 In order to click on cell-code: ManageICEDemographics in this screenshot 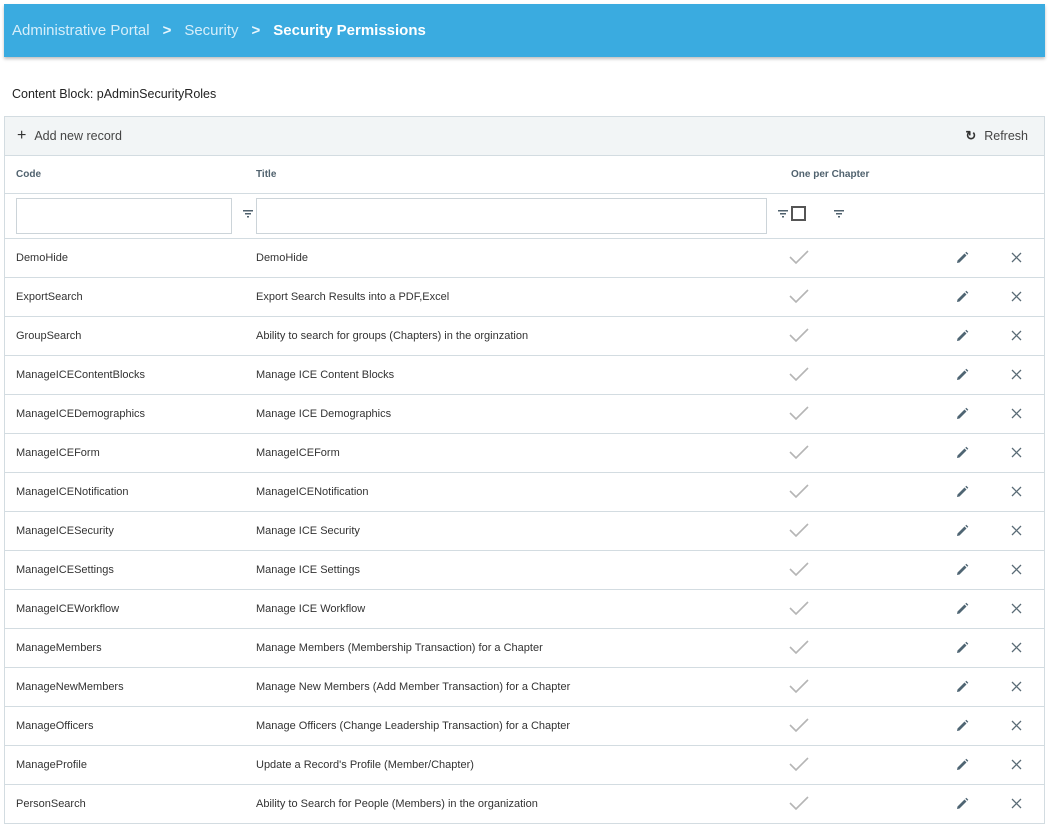, I will do `click(81, 414)`.